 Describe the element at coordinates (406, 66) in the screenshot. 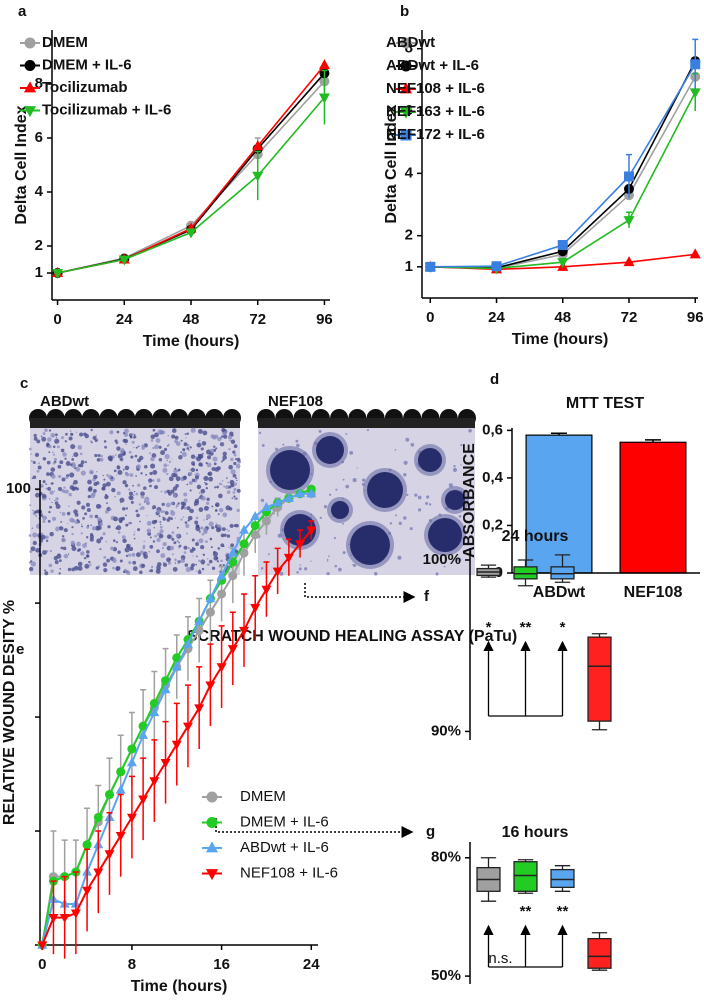

I see `legend-marker` at that location.